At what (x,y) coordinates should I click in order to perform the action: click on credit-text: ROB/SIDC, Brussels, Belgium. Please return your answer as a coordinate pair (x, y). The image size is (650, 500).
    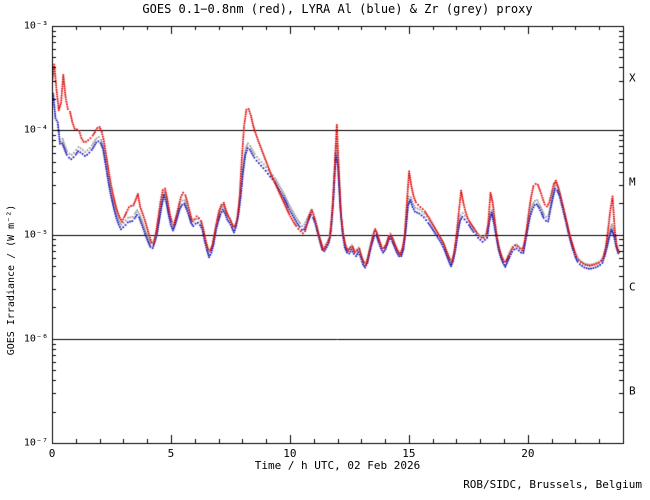
    Looking at the image, I should click on (552, 484).